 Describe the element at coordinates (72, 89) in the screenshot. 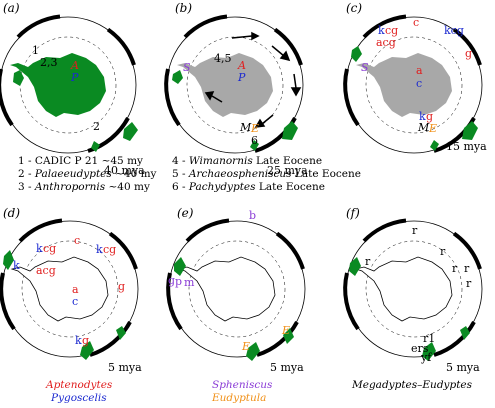

I see `panel-a: (a) 40 mya 2,3 1 2 A P` at that location.